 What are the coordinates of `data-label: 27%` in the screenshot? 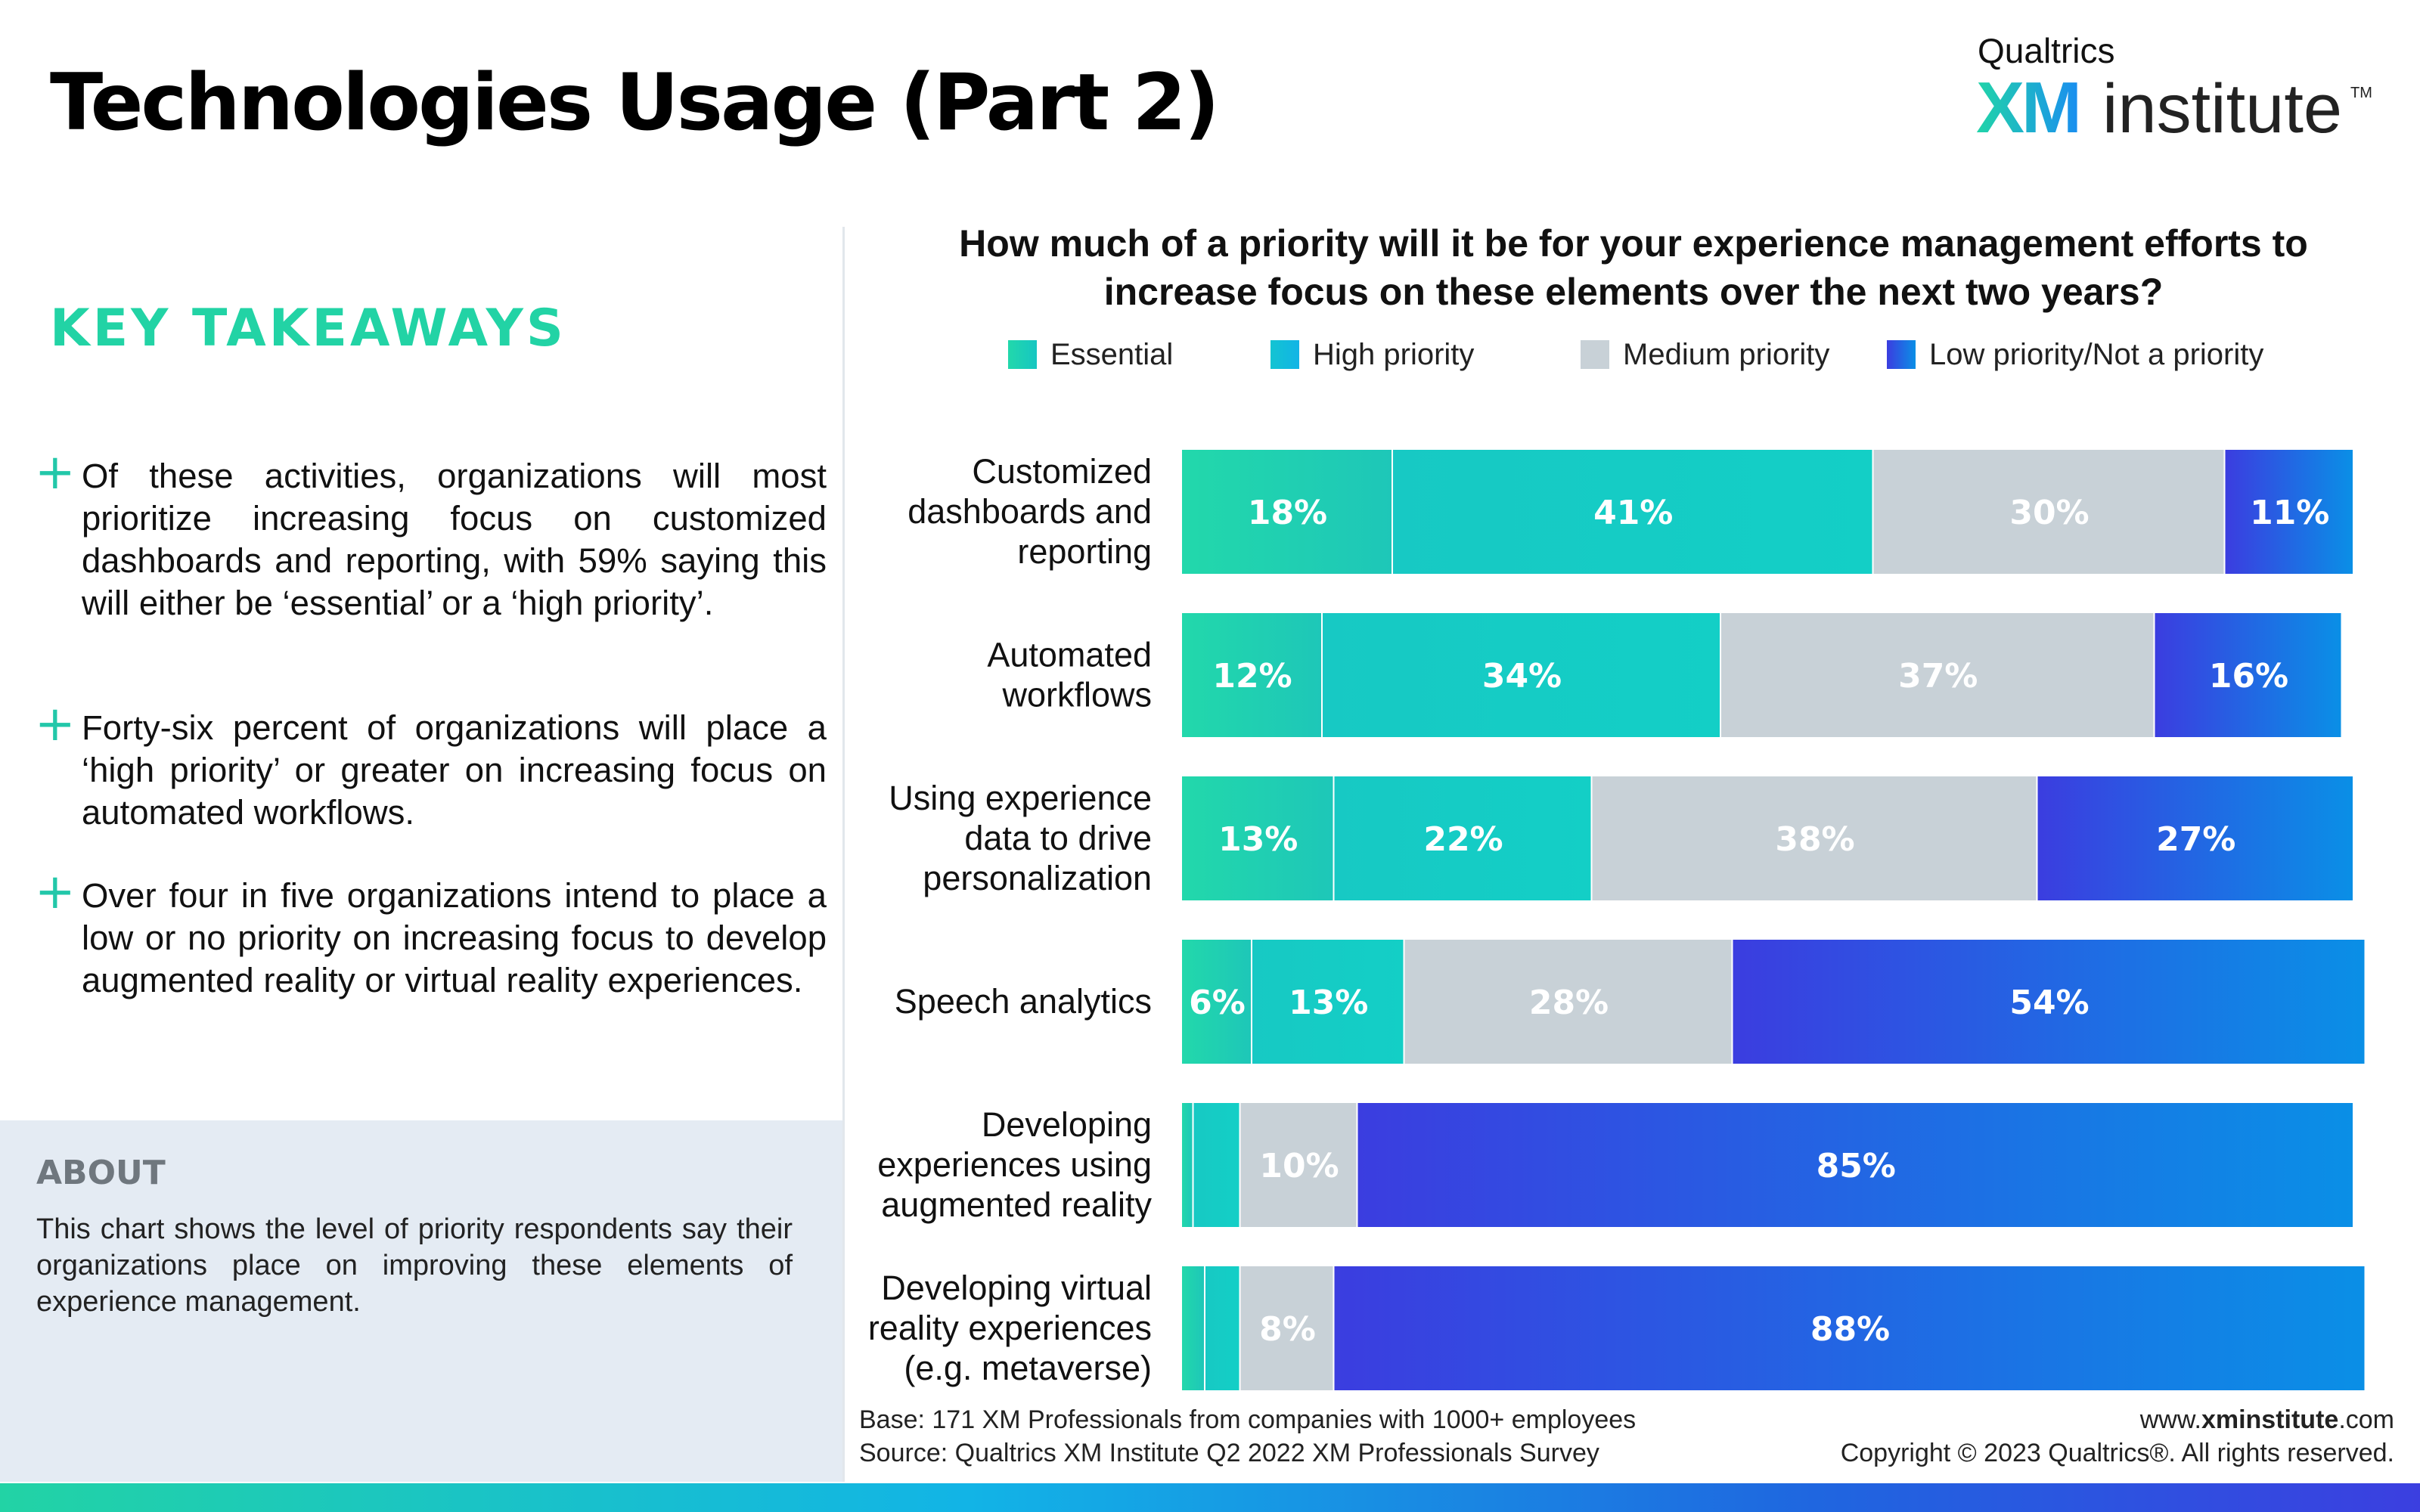 It's located at (2195, 839).